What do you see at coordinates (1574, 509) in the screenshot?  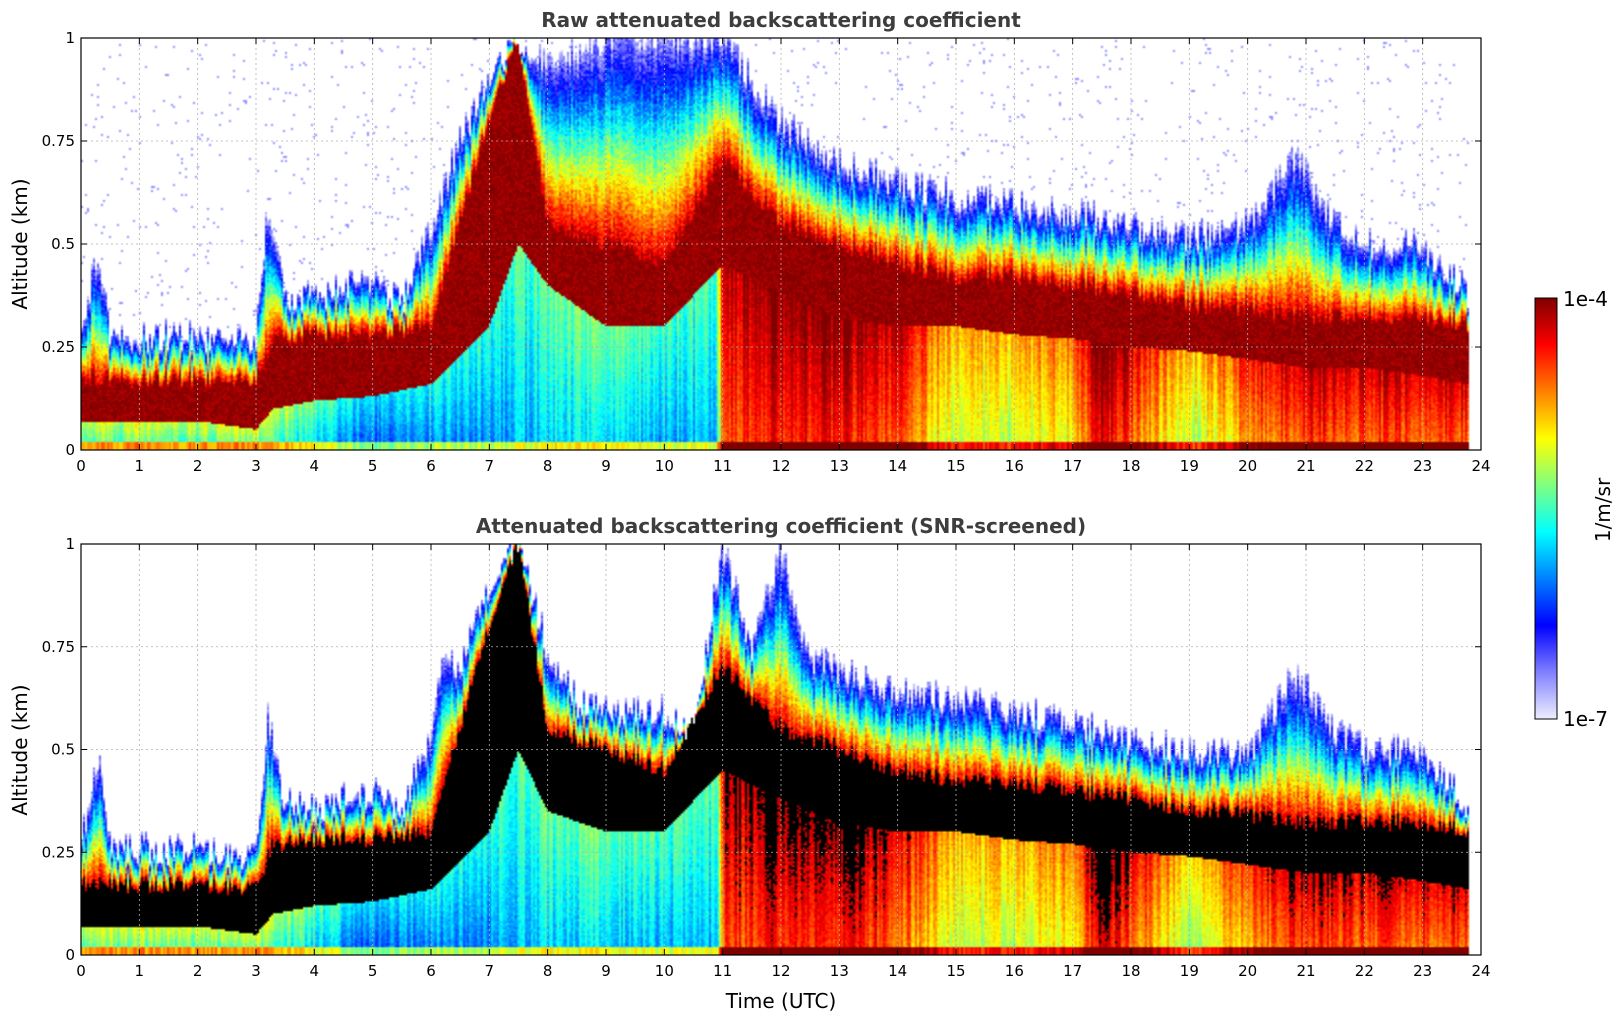 I see `colorbar: 1e-4 1e-7 1/m/sr` at bounding box center [1574, 509].